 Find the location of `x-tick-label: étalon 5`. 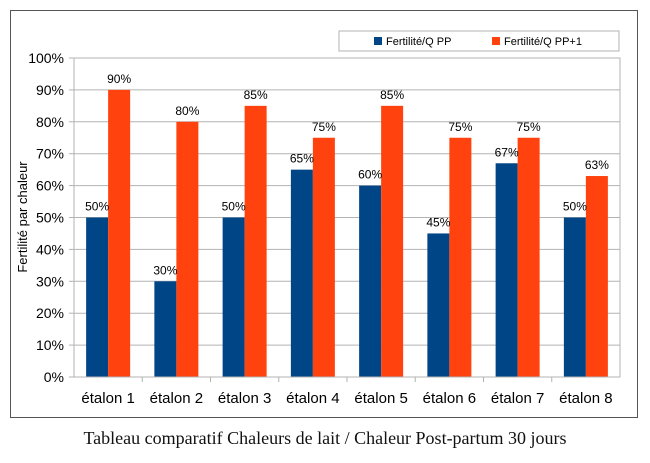

x-tick-label: étalon 5 is located at coordinates (380, 398).